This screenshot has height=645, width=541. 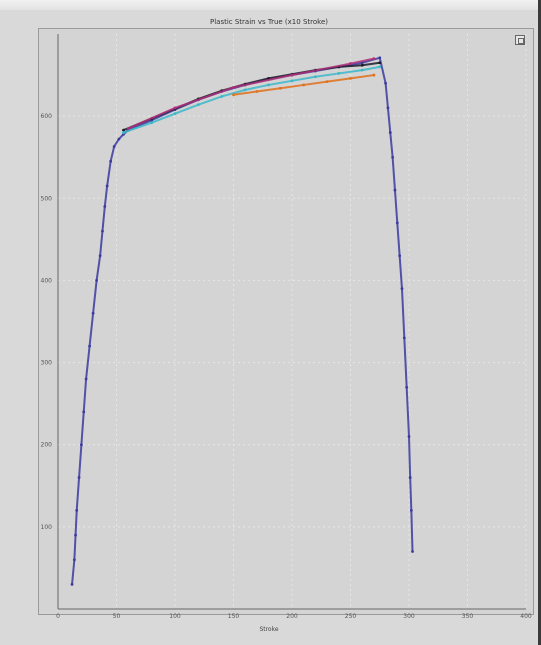 What do you see at coordinates (269, 22) in the screenshot?
I see `chart-title: Plastic Strain vs True (x10 Stroke)` at bounding box center [269, 22].